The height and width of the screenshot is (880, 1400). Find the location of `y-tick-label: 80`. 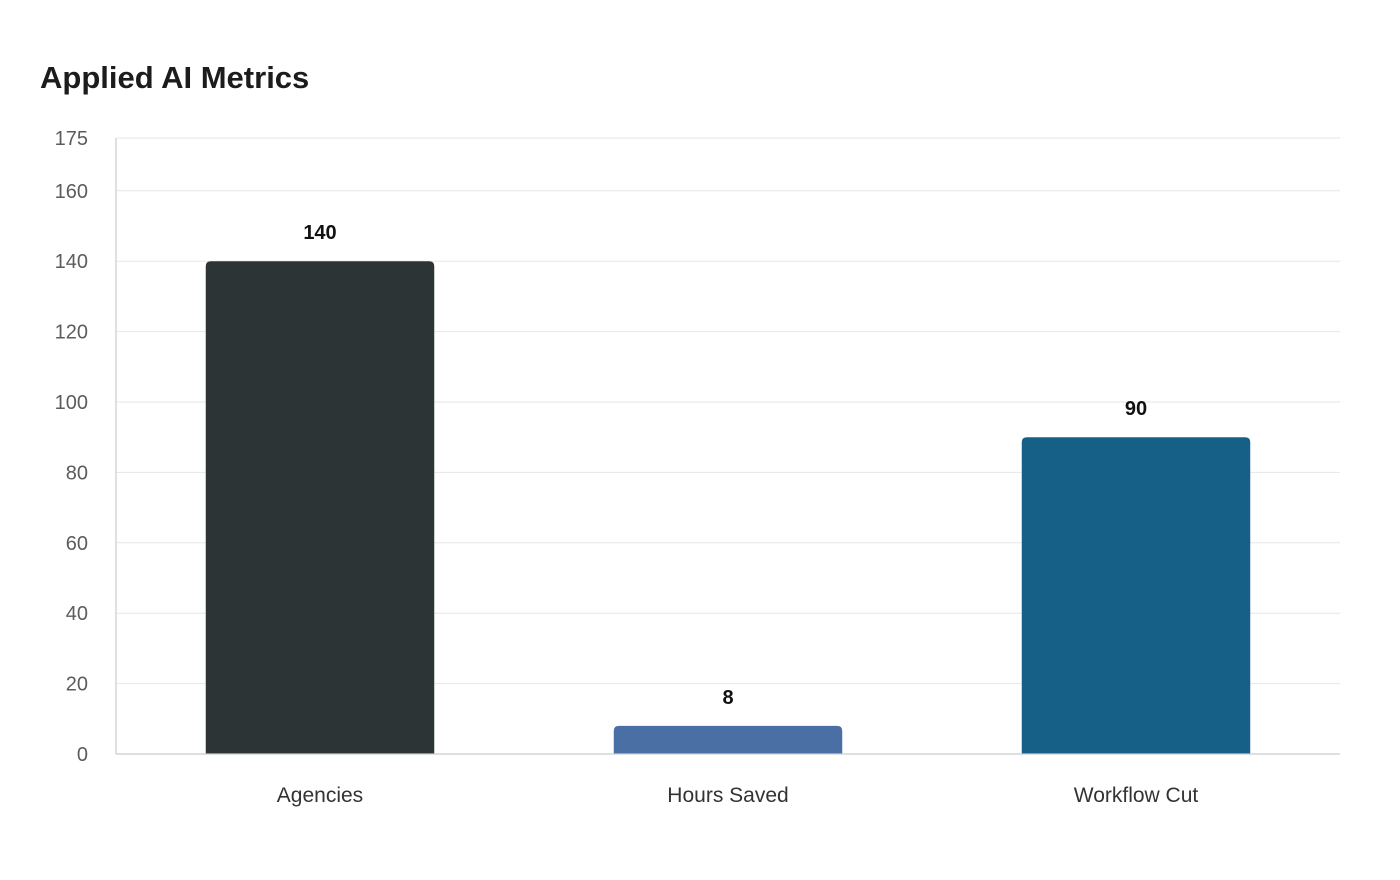

y-tick-label: 80 is located at coordinates (77, 473).